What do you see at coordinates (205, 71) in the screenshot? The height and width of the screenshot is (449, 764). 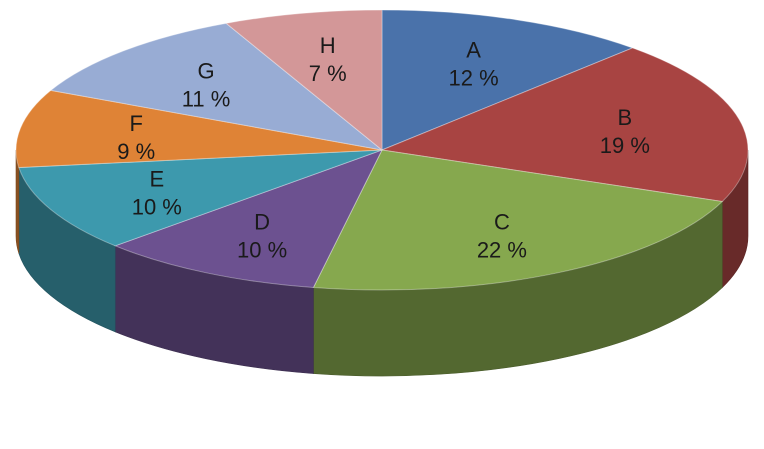 I see `slice-label-g: G` at bounding box center [205, 71].